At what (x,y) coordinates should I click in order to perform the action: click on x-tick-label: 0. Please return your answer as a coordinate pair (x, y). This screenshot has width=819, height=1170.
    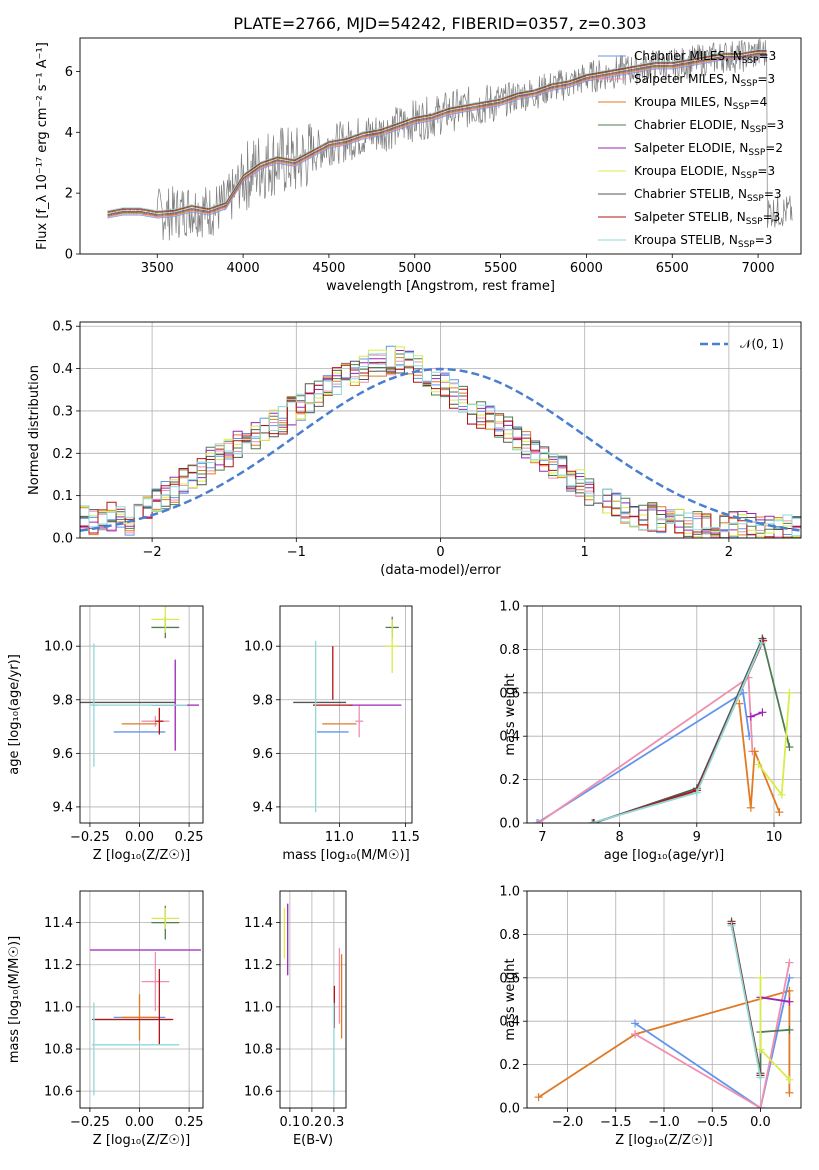
    Looking at the image, I should click on (440, 552).